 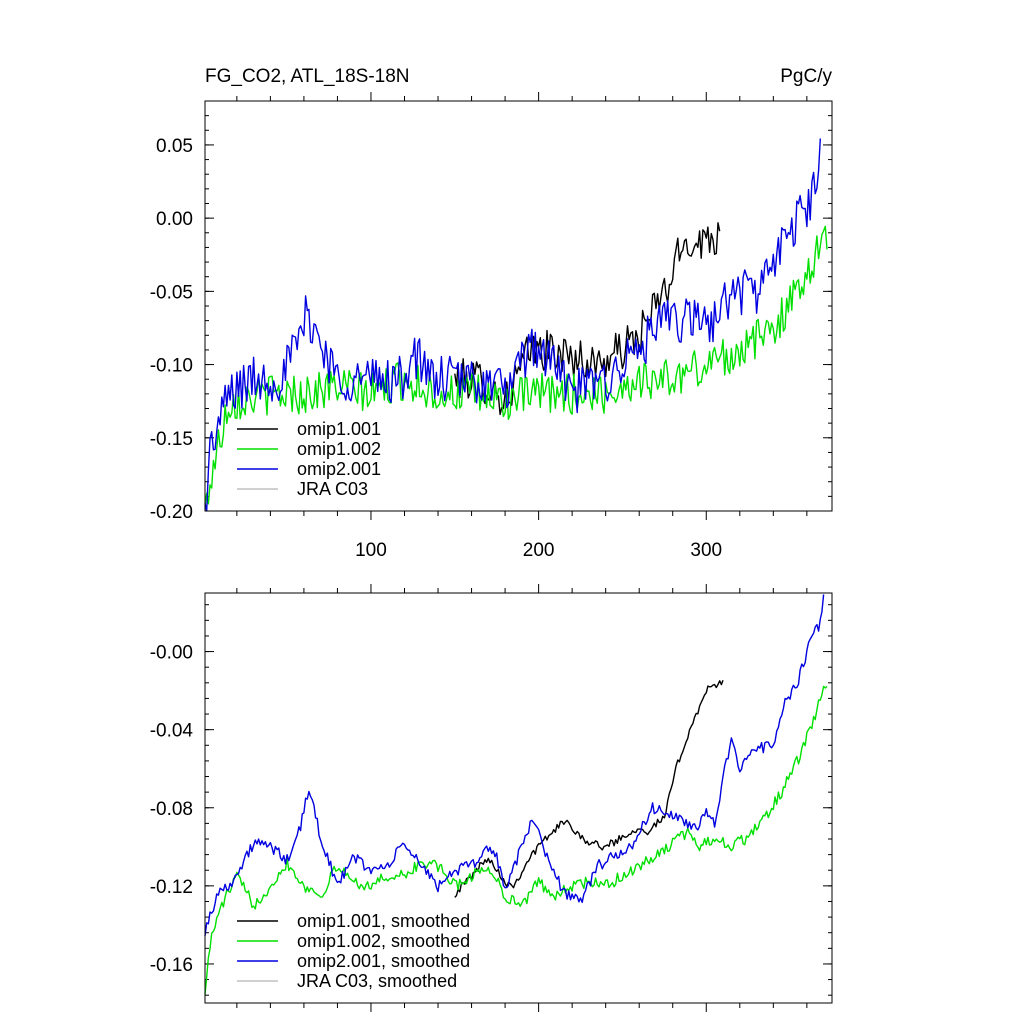 I want to click on top-y-tick-label: -0.05, so click(x=171, y=292).